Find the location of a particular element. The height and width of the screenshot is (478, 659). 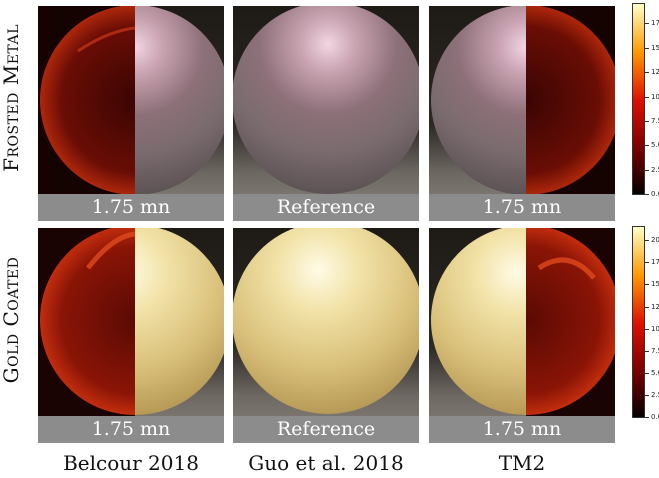

panel-gold-tm2: 1.75 mn is located at coordinates (522, 335).